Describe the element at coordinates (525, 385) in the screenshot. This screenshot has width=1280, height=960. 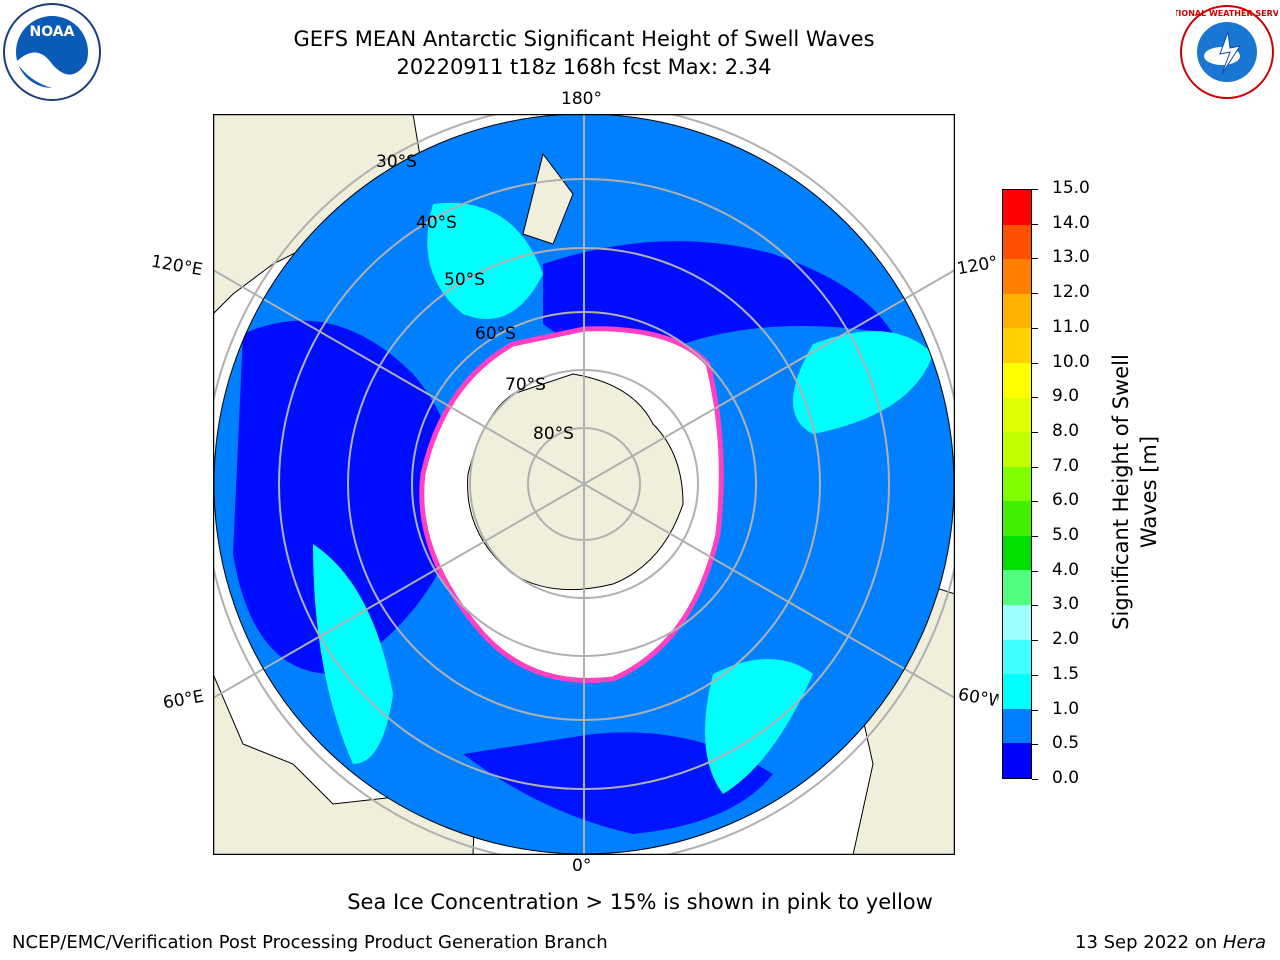
I see `lat-label-70s: 70°S` at that location.